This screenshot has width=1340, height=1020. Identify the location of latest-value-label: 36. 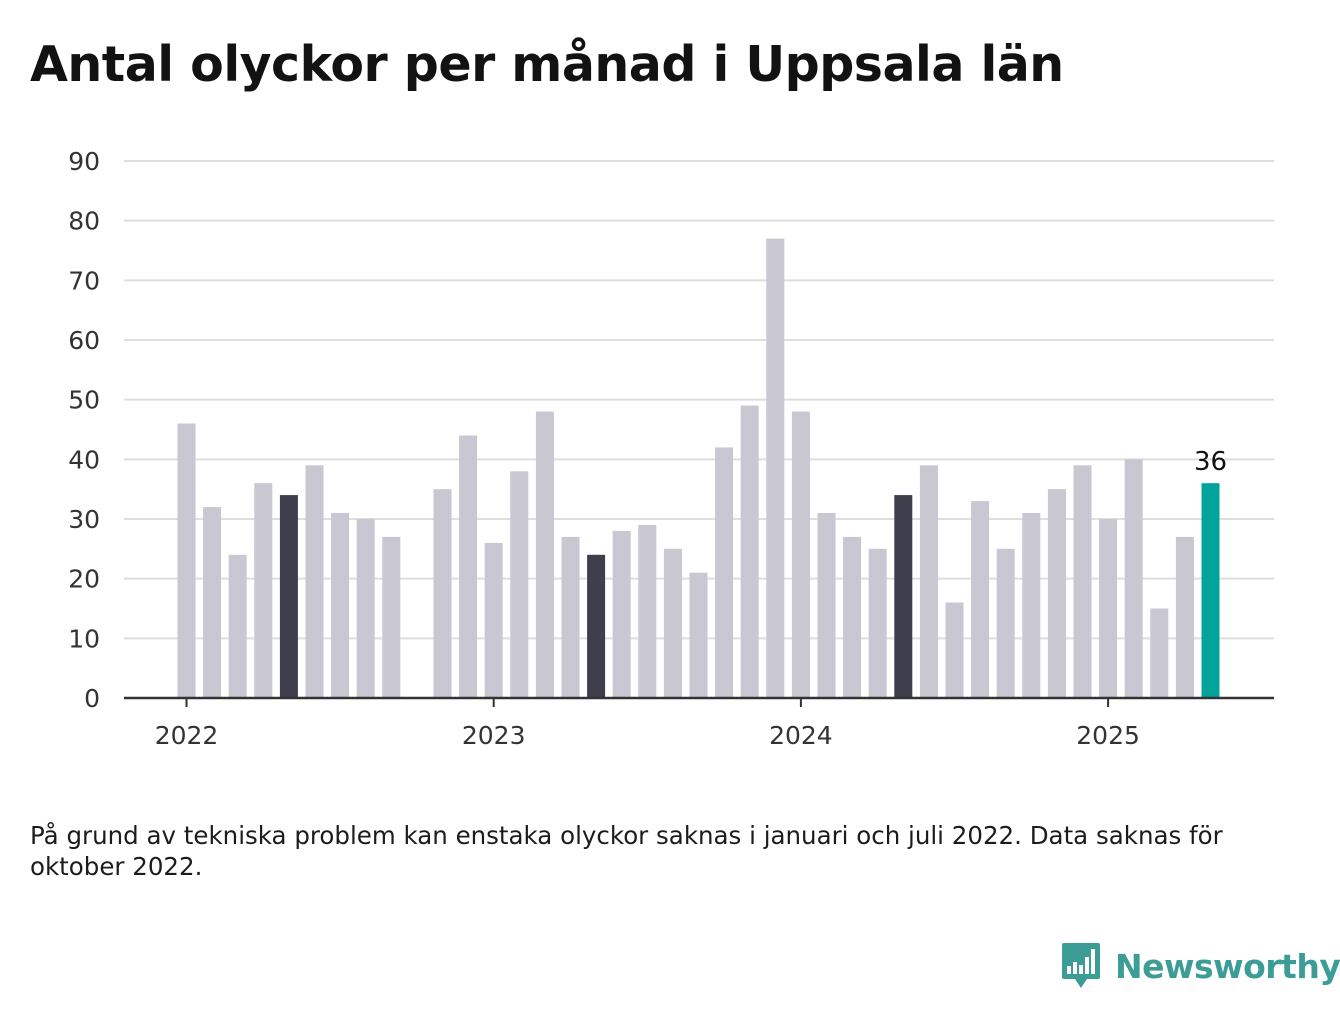
(1210, 462).